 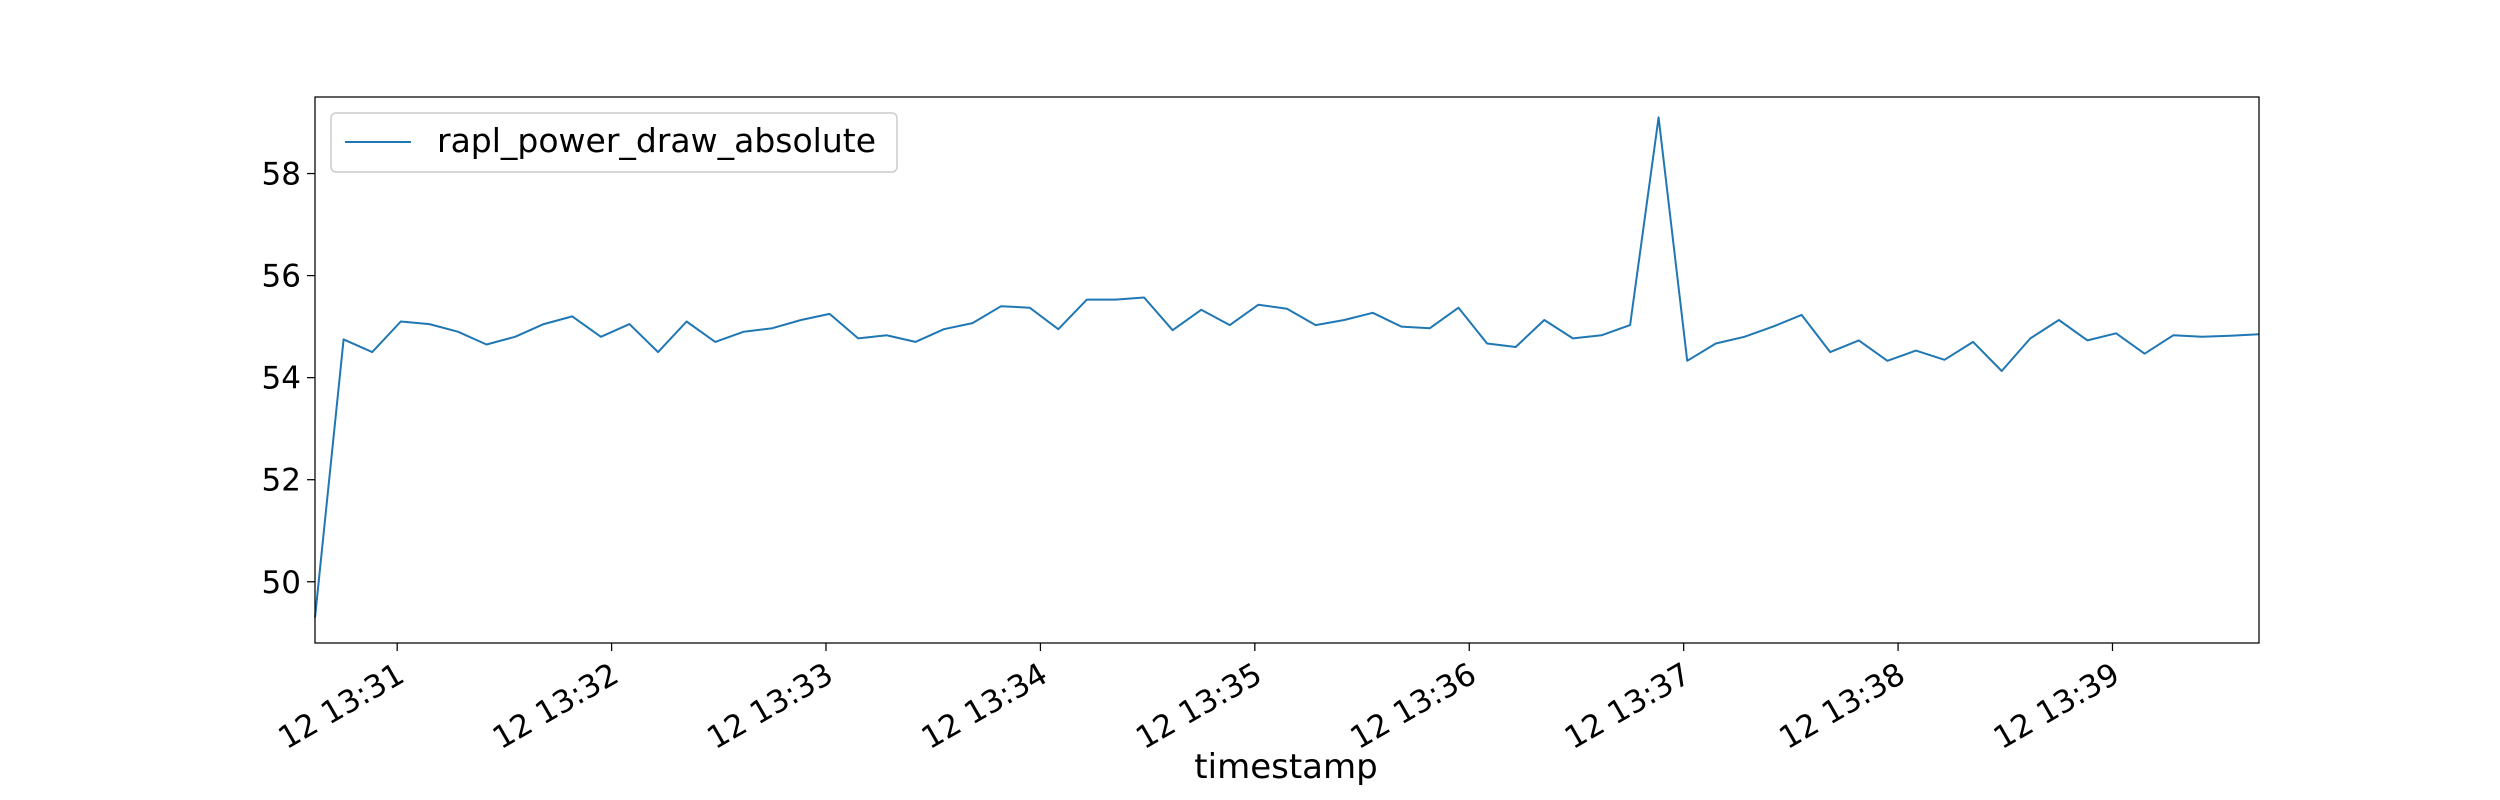 I want to click on x-tick-label: 12 13:38, so click(x=1842, y=706).